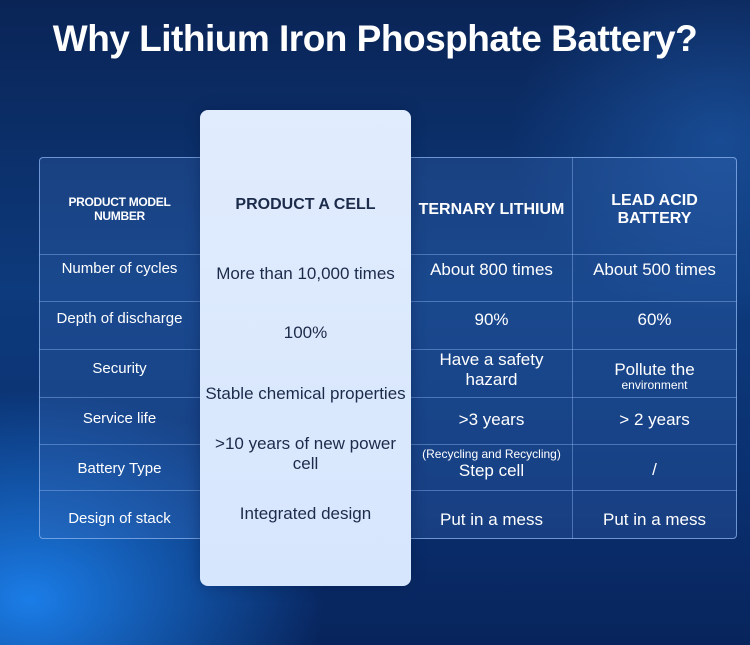 The width and height of the screenshot is (750, 645). I want to click on ternary-service-life: >3 years, so click(491, 420).